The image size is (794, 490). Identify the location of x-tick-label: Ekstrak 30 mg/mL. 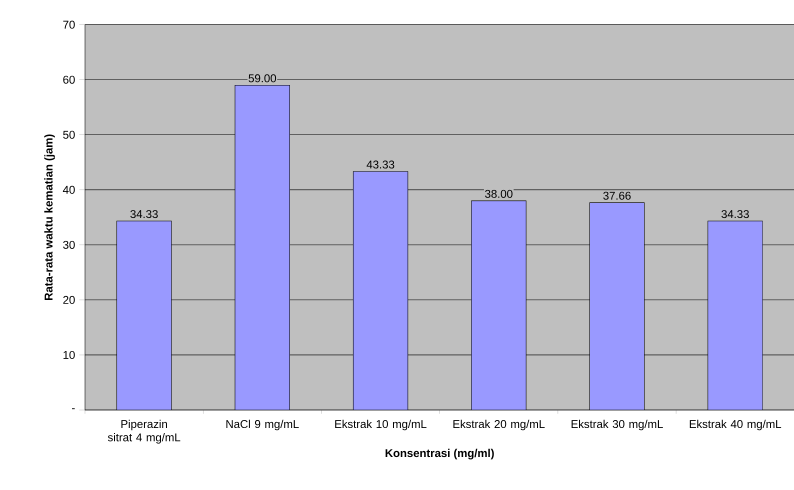
(617, 425).